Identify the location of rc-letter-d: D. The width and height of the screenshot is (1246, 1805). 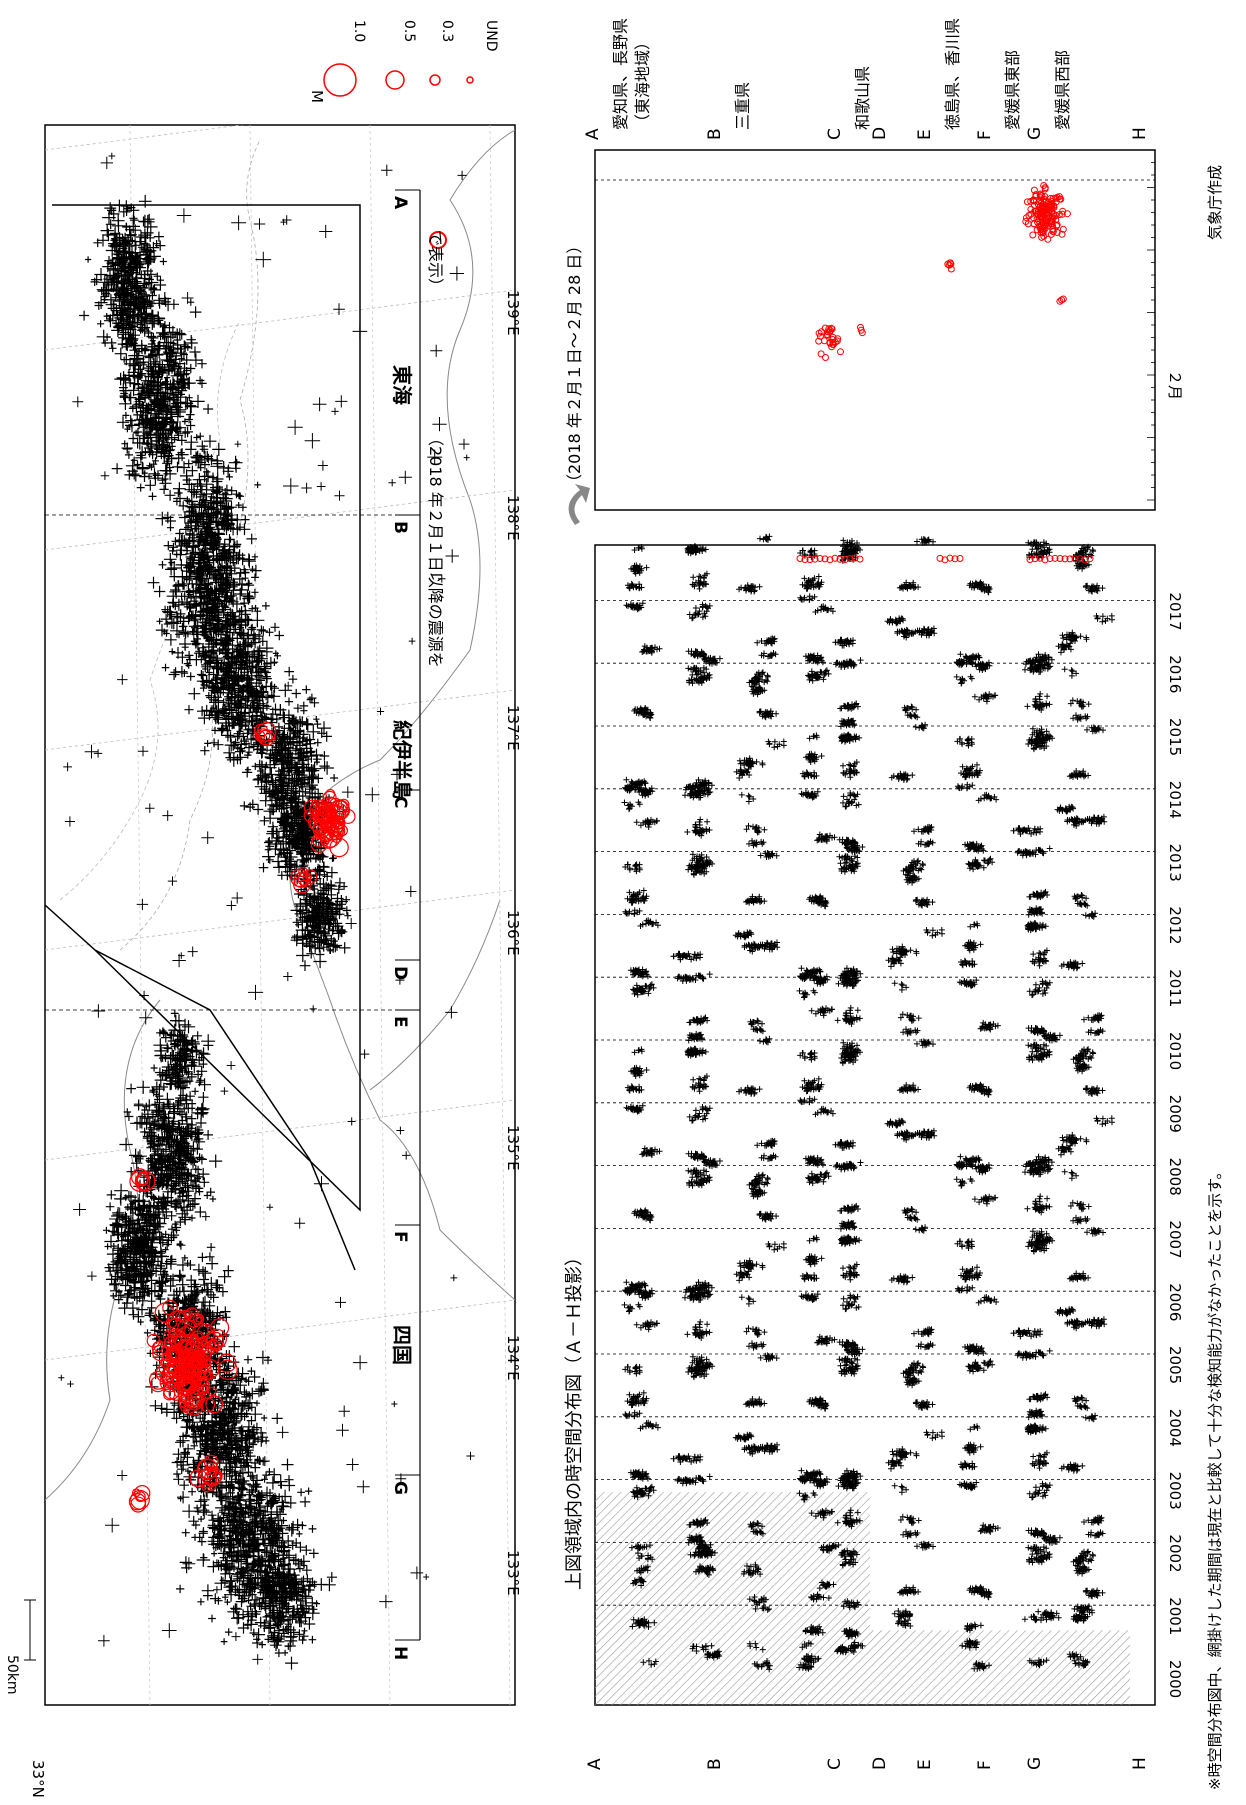
(880, 133).